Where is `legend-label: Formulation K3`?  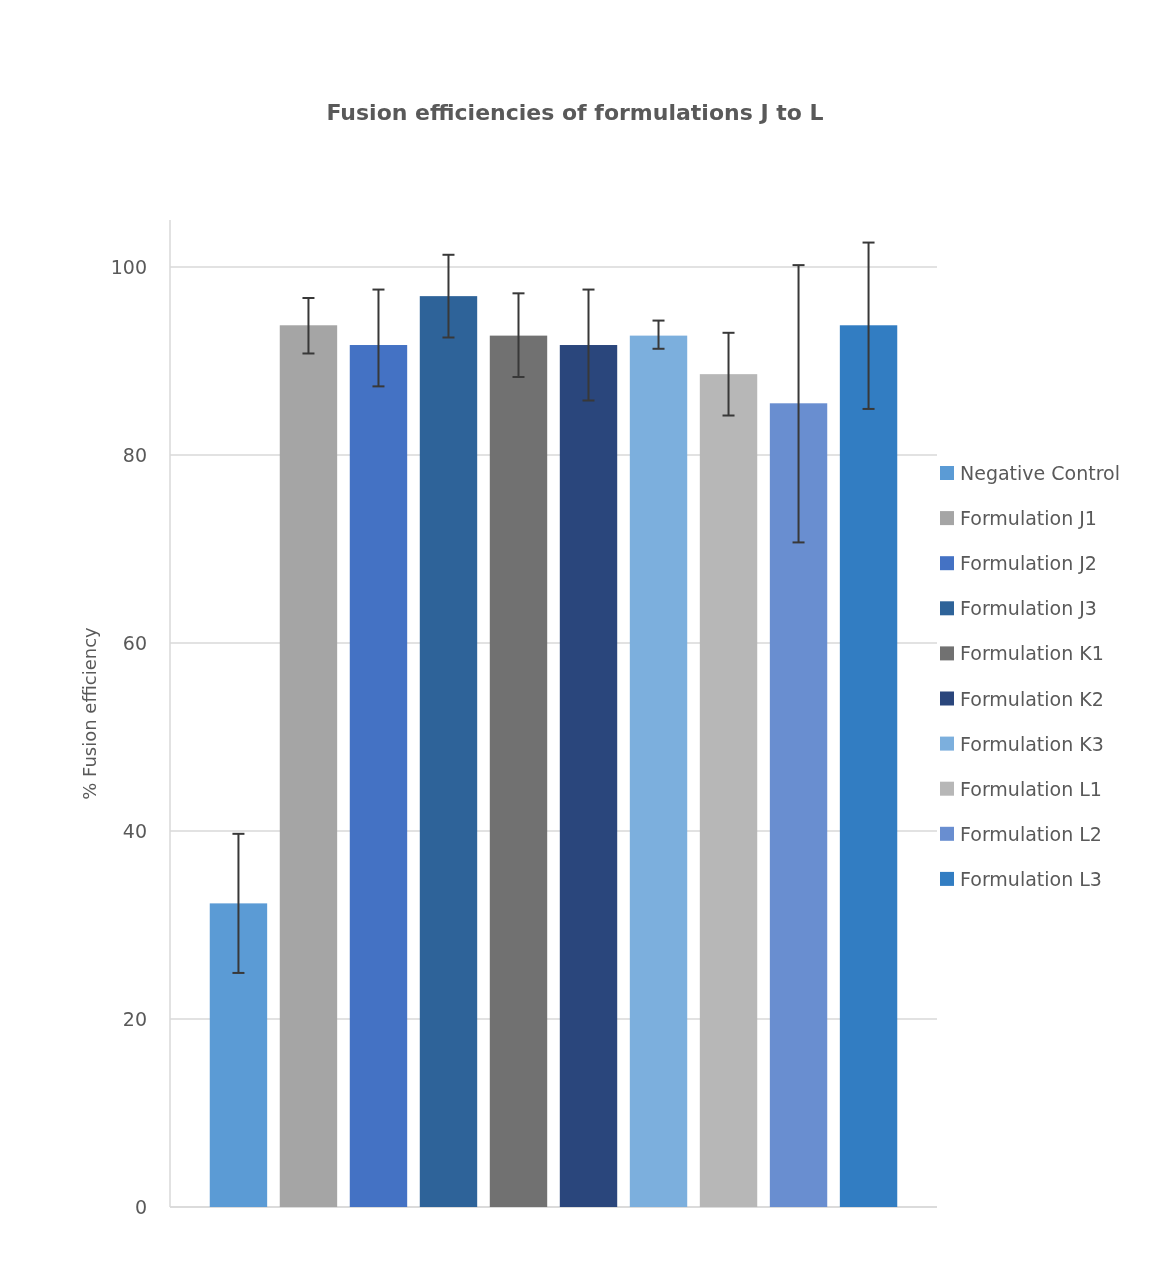 legend-label: Formulation K3 is located at coordinates (1032, 743).